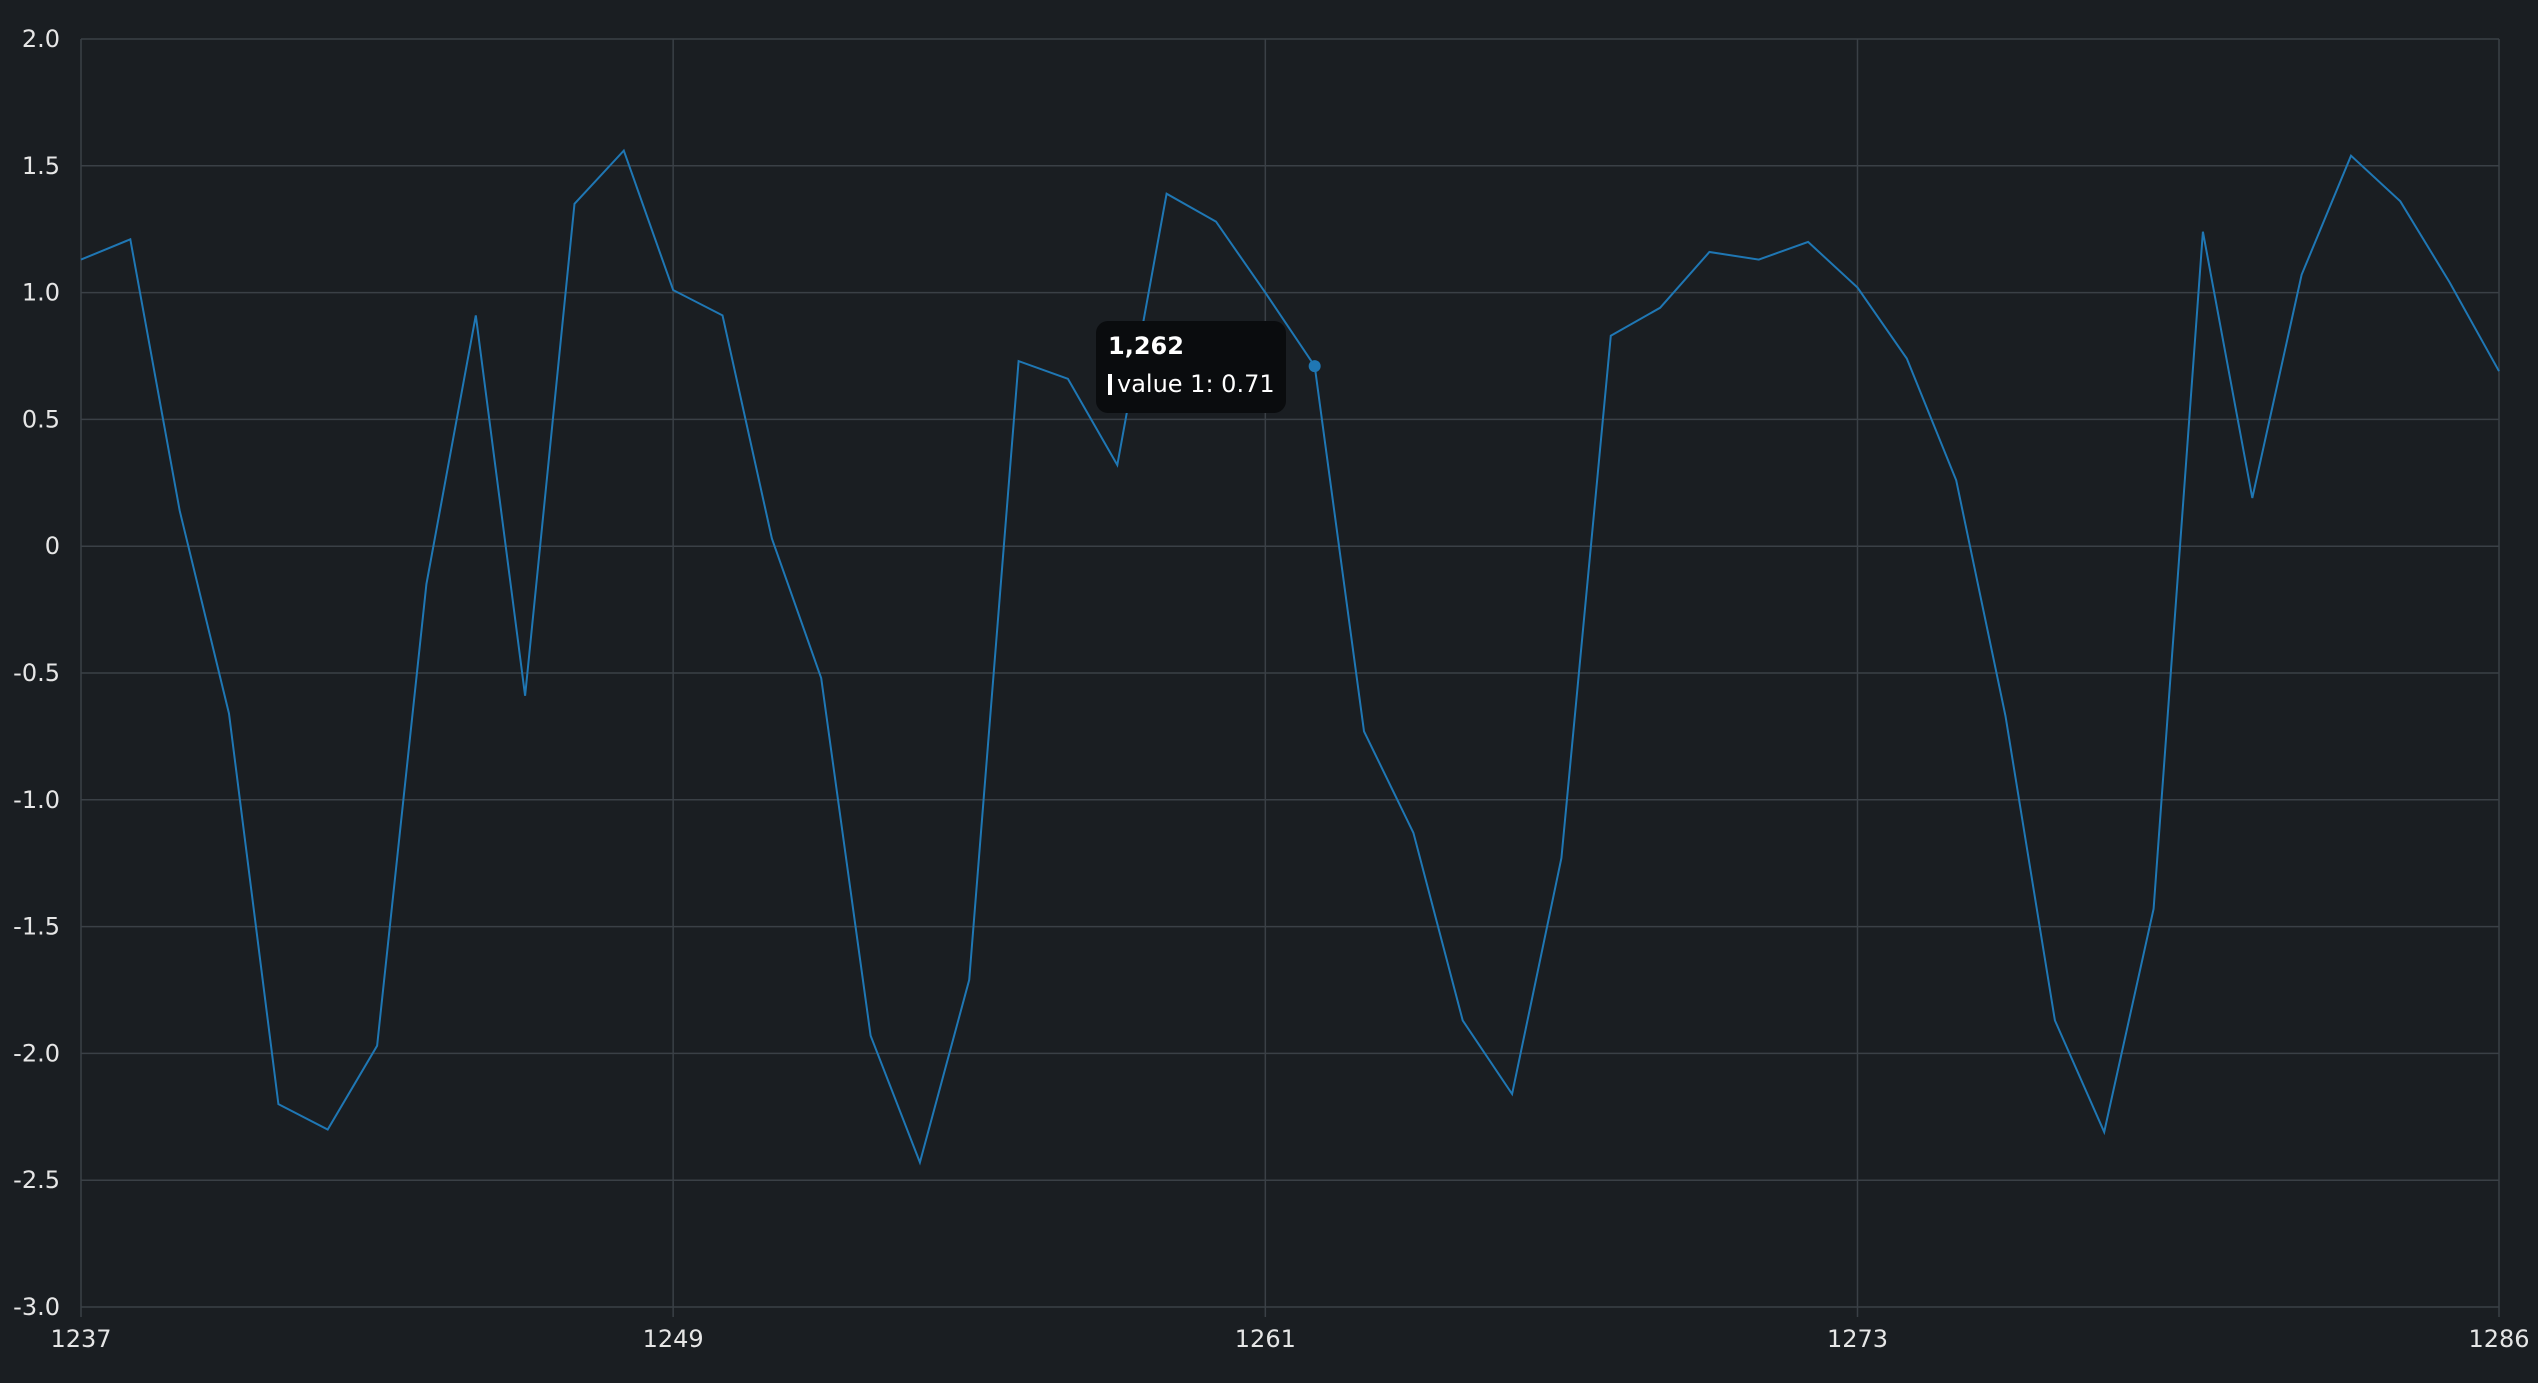 The height and width of the screenshot is (1383, 2538). What do you see at coordinates (1857, 1339) in the screenshot?
I see `x-tick-label: 1273` at bounding box center [1857, 1339].